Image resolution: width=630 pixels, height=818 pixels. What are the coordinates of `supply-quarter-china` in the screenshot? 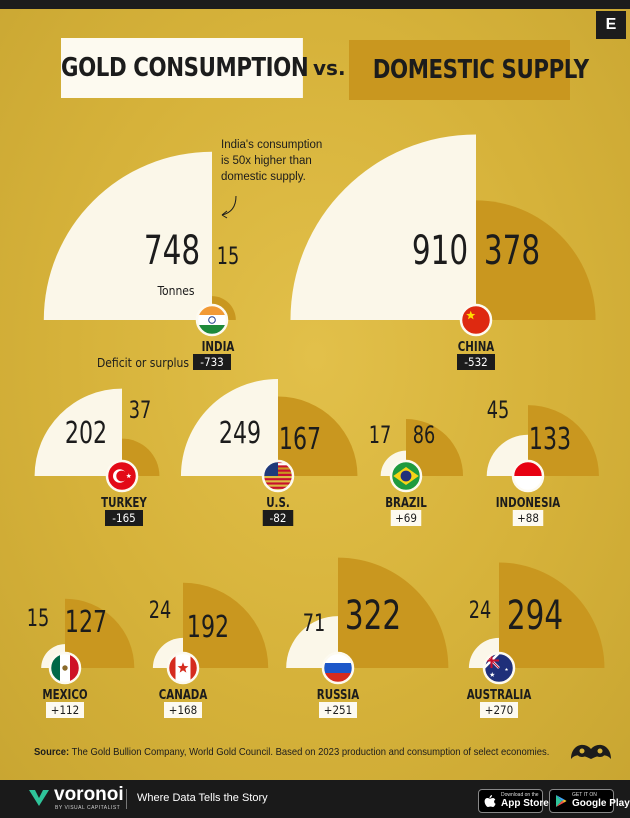 It's located at (536, 260).